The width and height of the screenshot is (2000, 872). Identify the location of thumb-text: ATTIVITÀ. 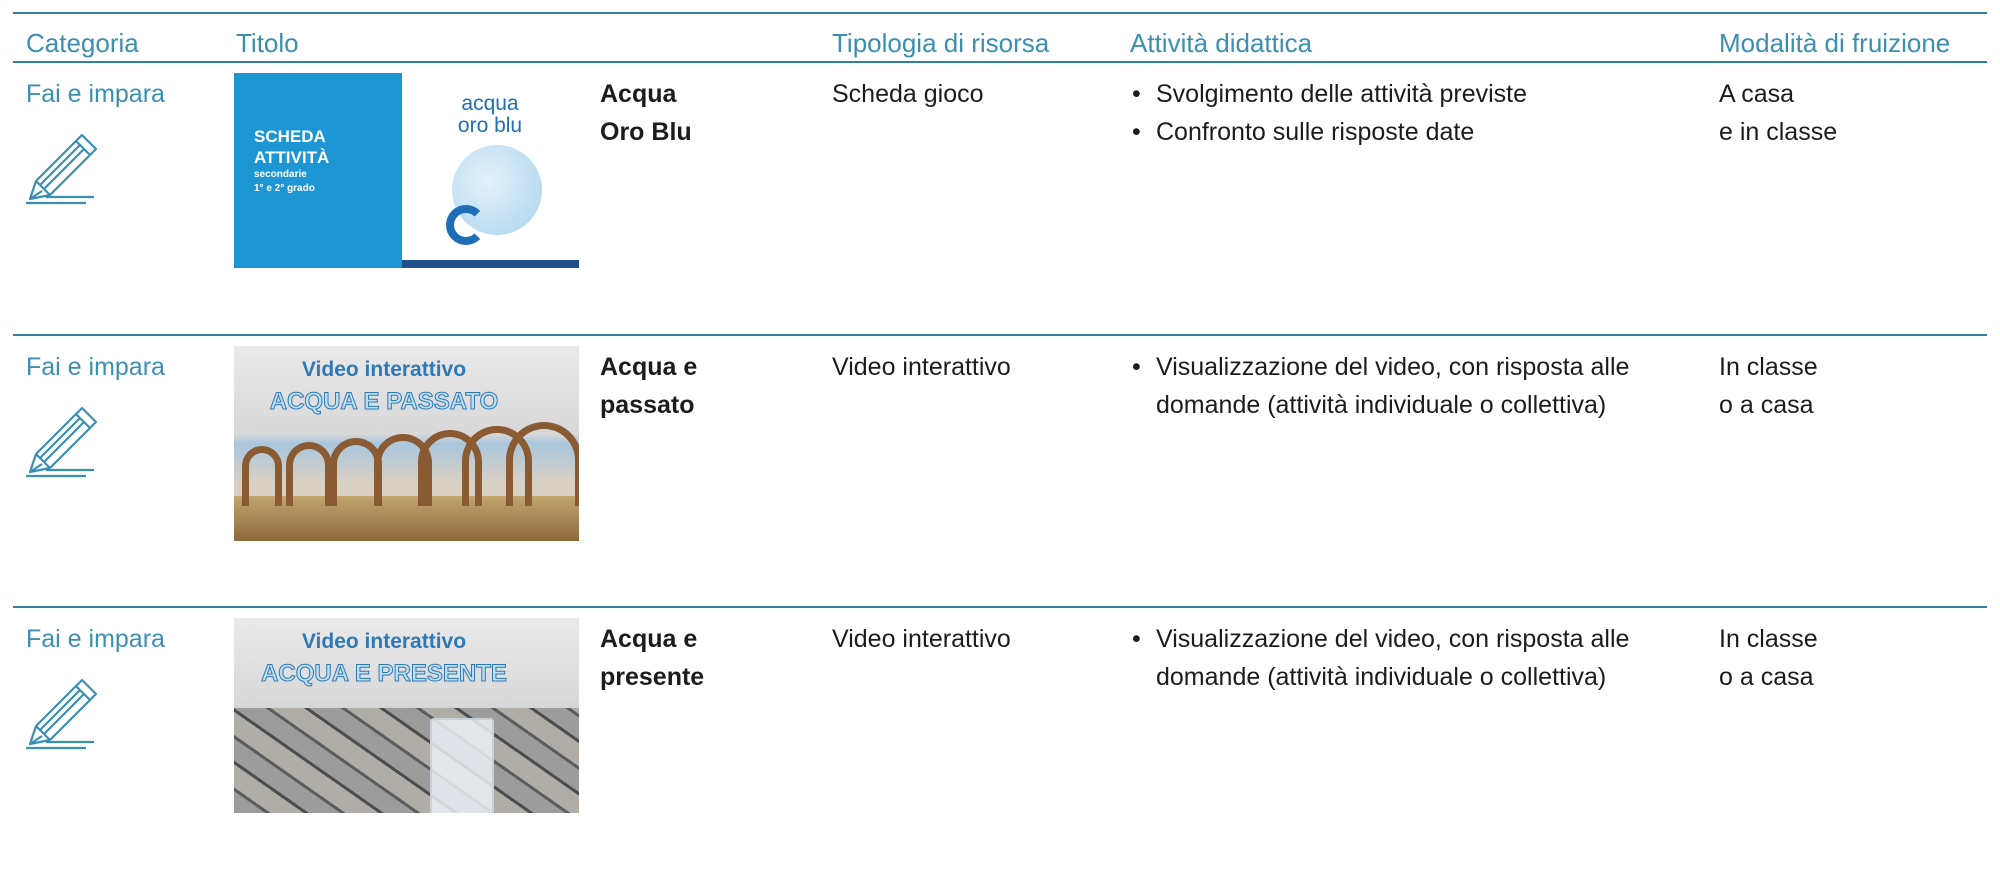
(292, 157).